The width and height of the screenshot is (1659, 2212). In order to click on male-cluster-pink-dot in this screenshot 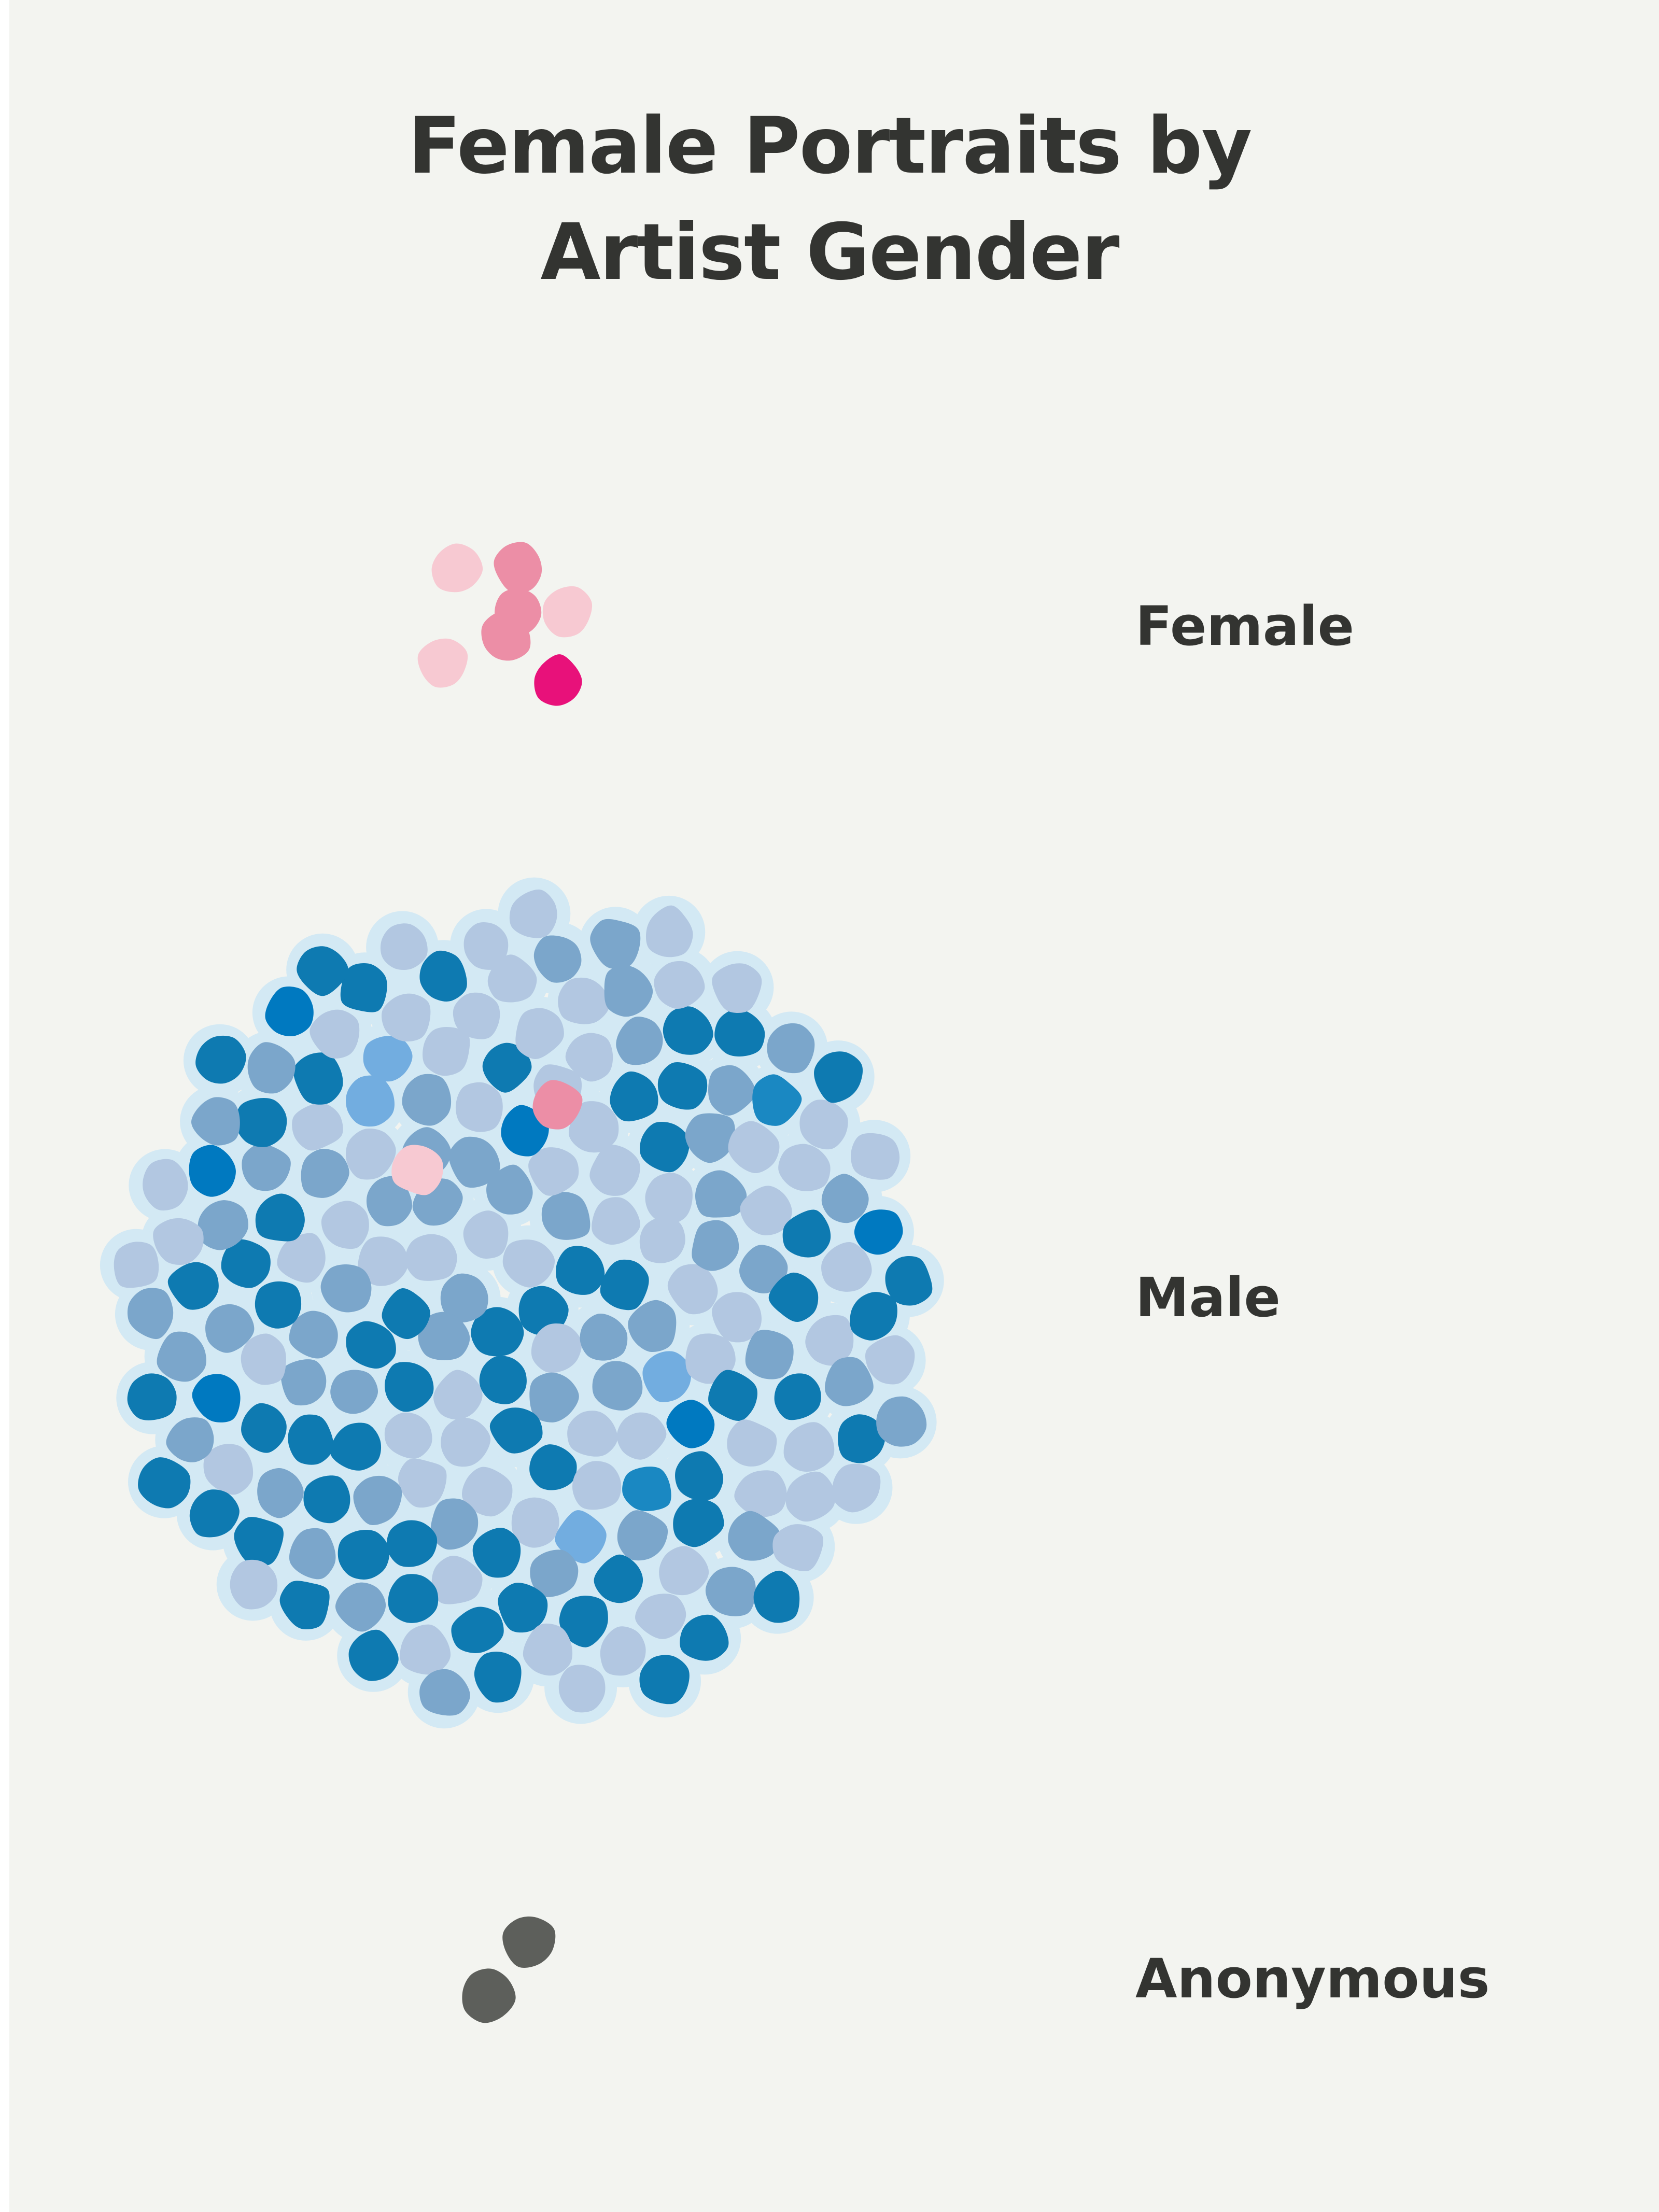, I will do `click(557, 1105)`.